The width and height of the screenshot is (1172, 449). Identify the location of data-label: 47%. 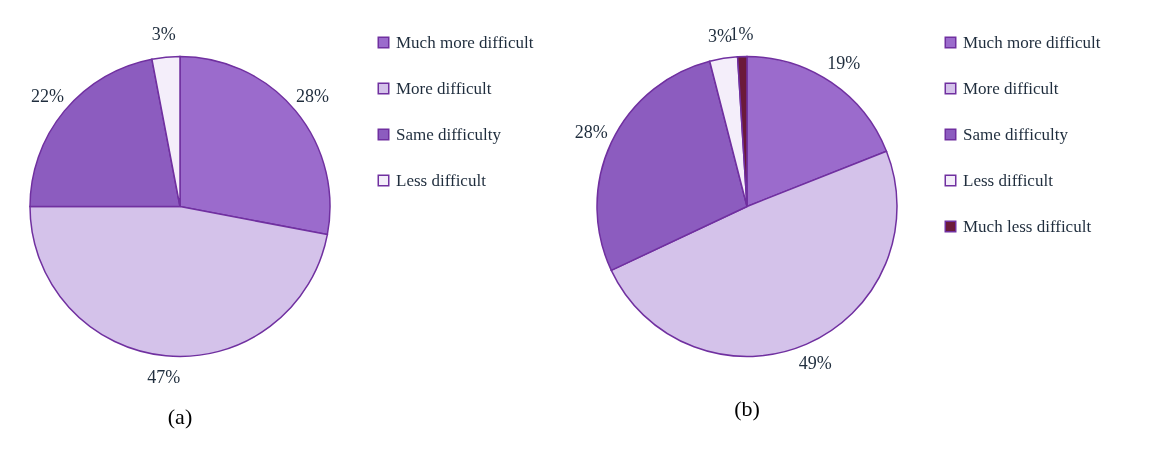
(164, 376).